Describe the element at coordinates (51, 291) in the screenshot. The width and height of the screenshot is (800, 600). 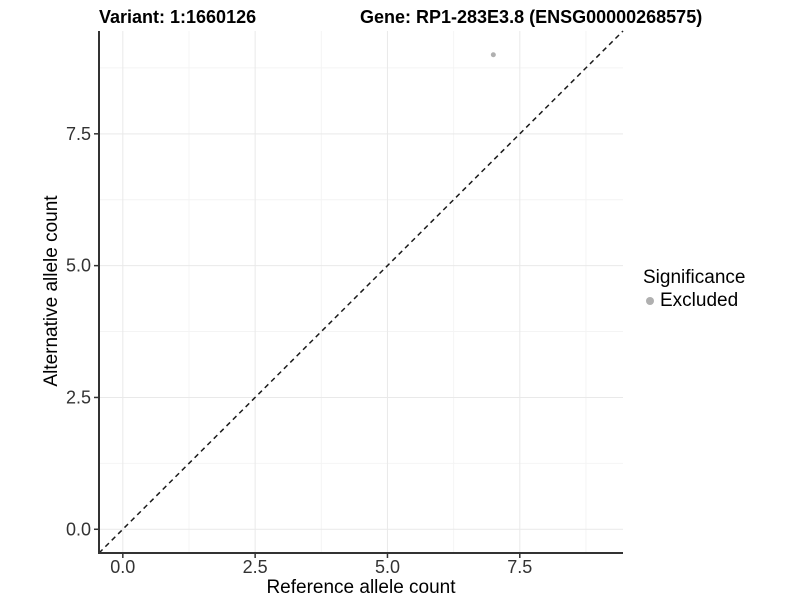
I see `y-axis-title: Alternative allele count` at that location.